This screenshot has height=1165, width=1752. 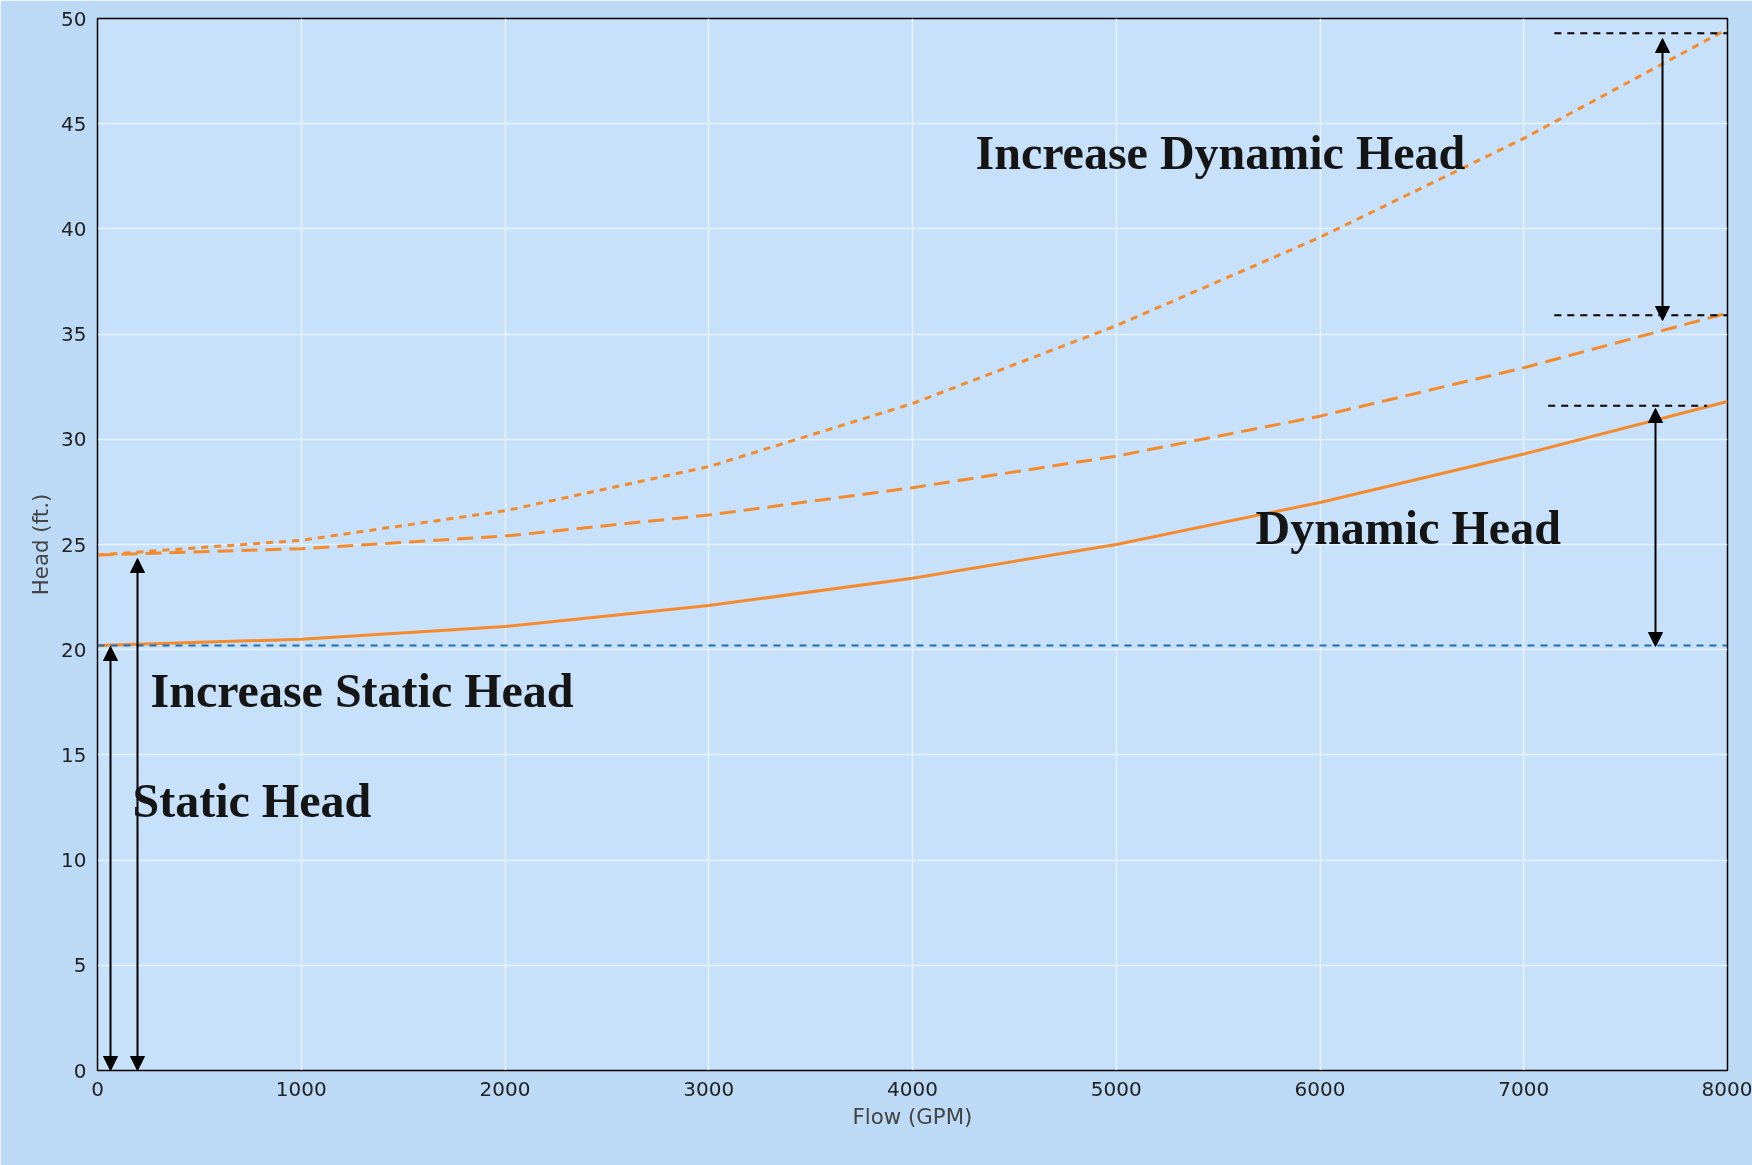 I want to click on x-tick-label: 2000, so click(x=505, y=1088).